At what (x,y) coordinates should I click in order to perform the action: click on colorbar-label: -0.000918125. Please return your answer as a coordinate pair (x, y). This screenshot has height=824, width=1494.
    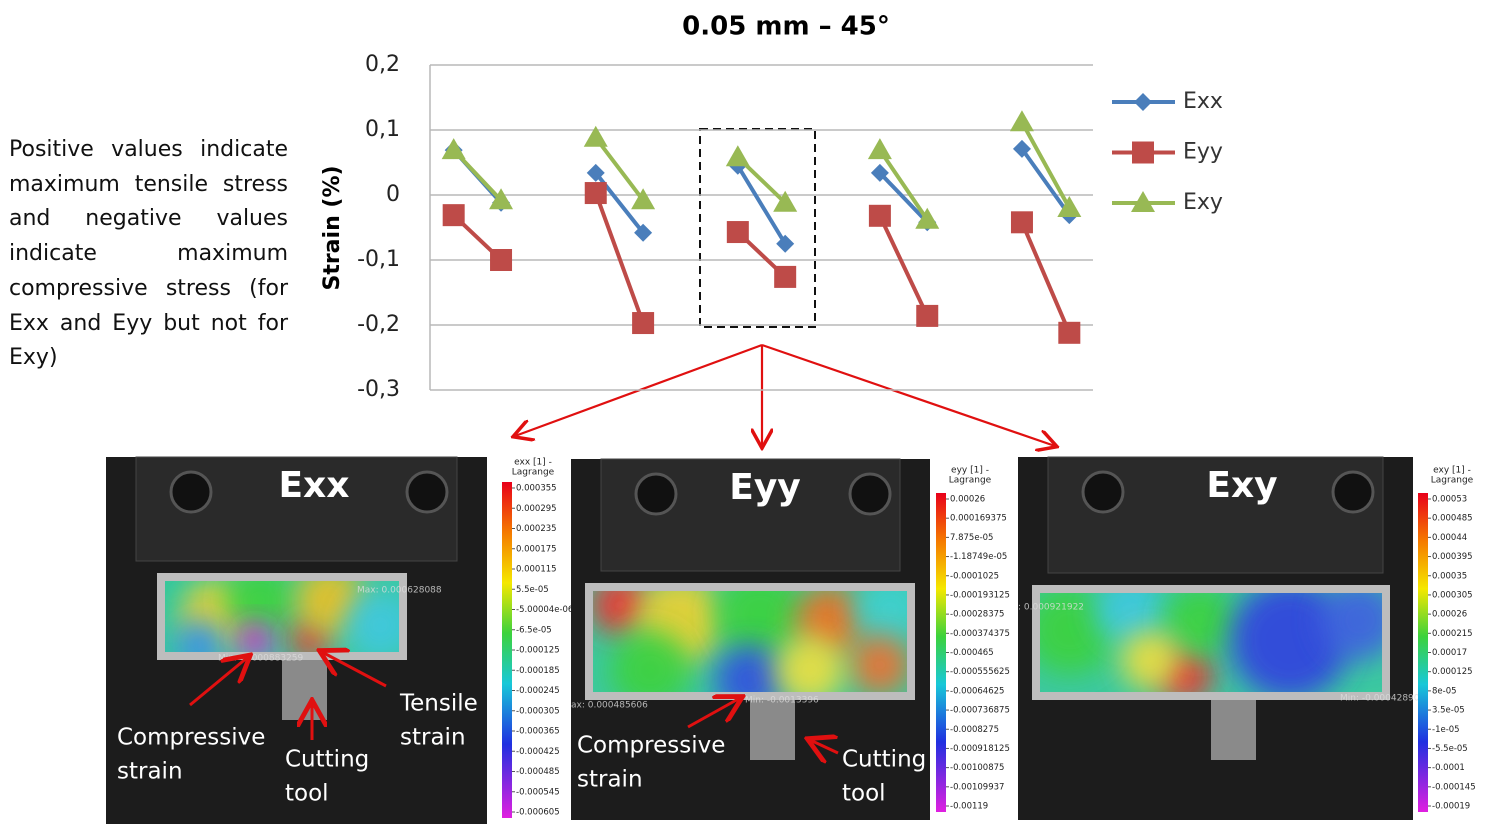
    Looking at the image, I should click on (980, 749).